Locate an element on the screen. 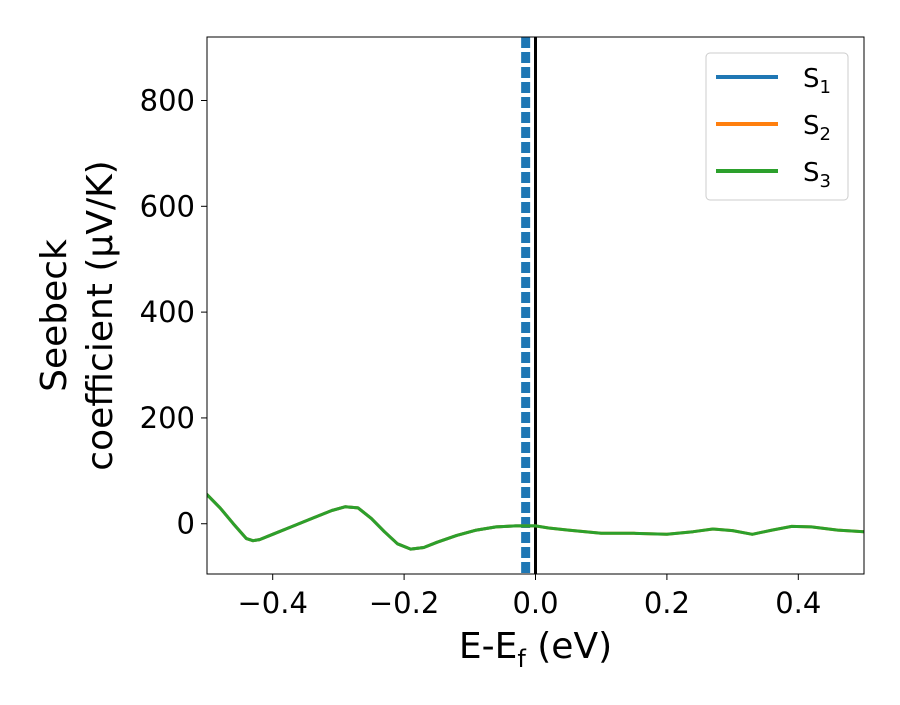 This screenshot has width=900, height=705. x-axis-label: E-Ef (eV) is located at coordinates (535, 649).